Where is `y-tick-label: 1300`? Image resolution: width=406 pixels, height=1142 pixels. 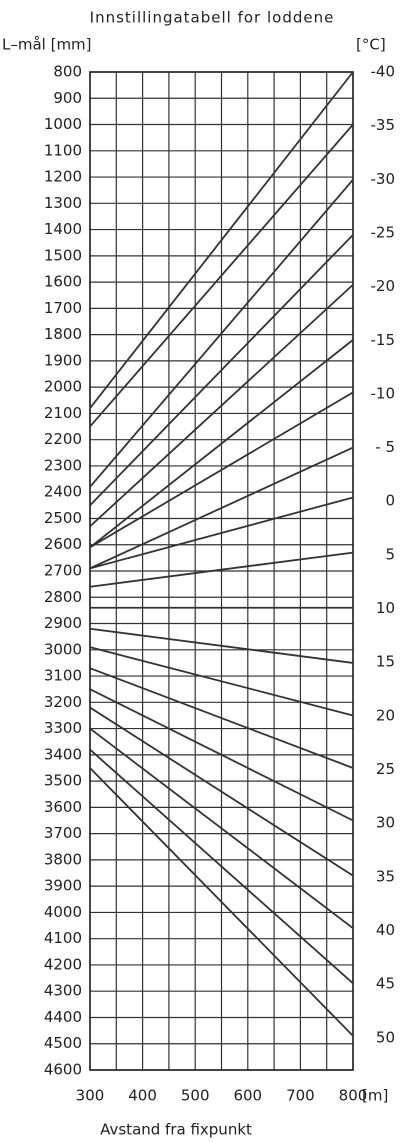
y-tick-label: 1300 is located at coordinates (63, 203).